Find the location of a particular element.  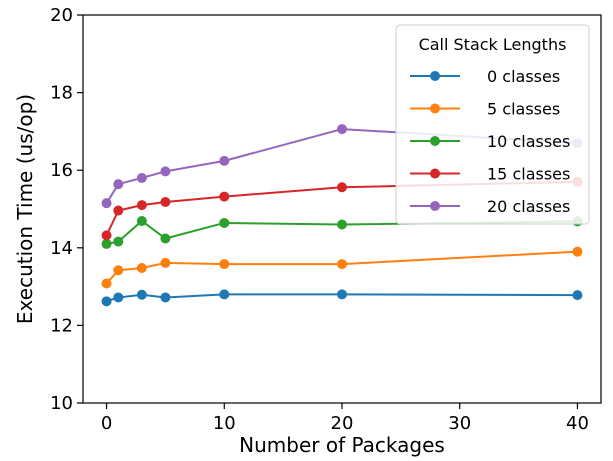

x-axis: 0 10 20 30 40 is located at coordinates (345, 418).